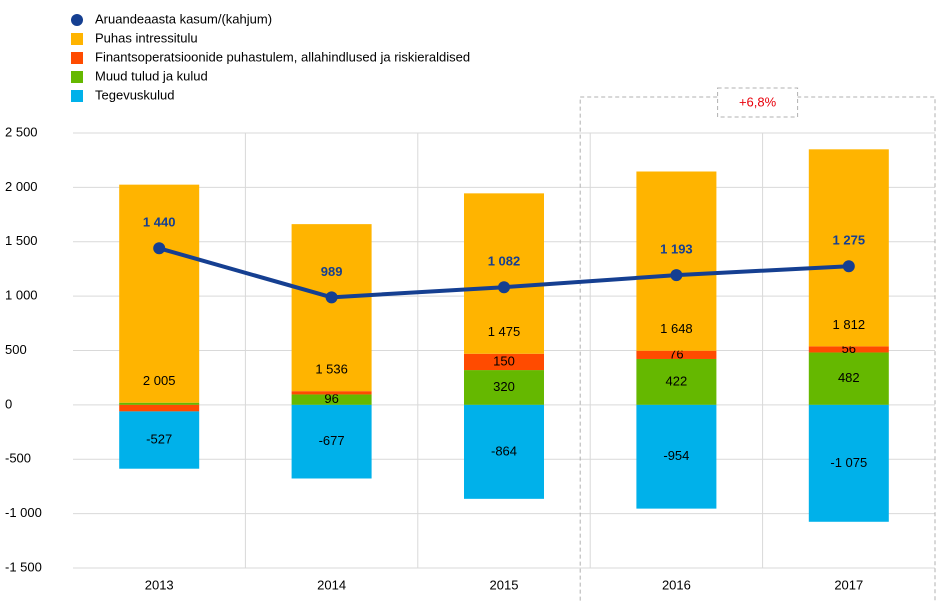 The height and width of the screenshot is (601, 939). I want to click on y-tick-label: -1 000, so click(23, 512).